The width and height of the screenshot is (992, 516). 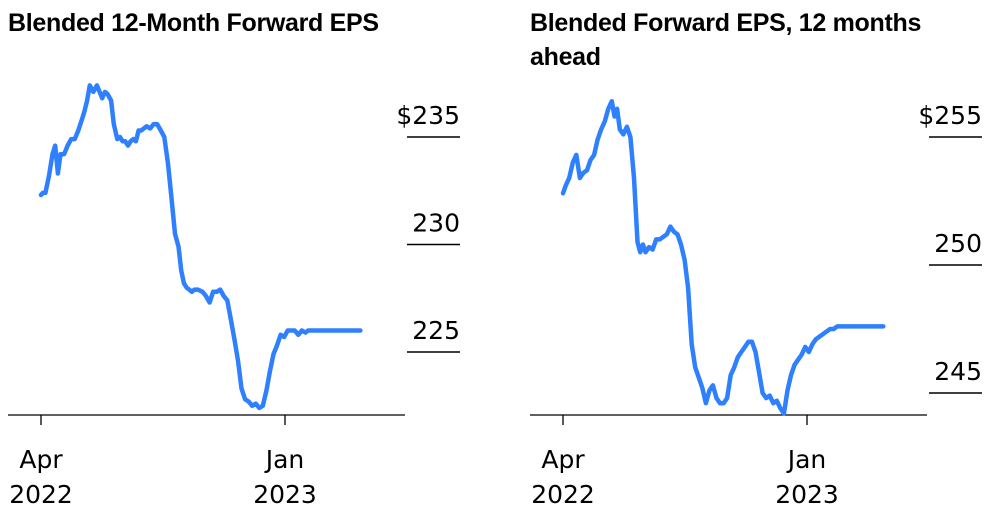 I want to click on y-tick-label: 230, so click(x=436, y=223).